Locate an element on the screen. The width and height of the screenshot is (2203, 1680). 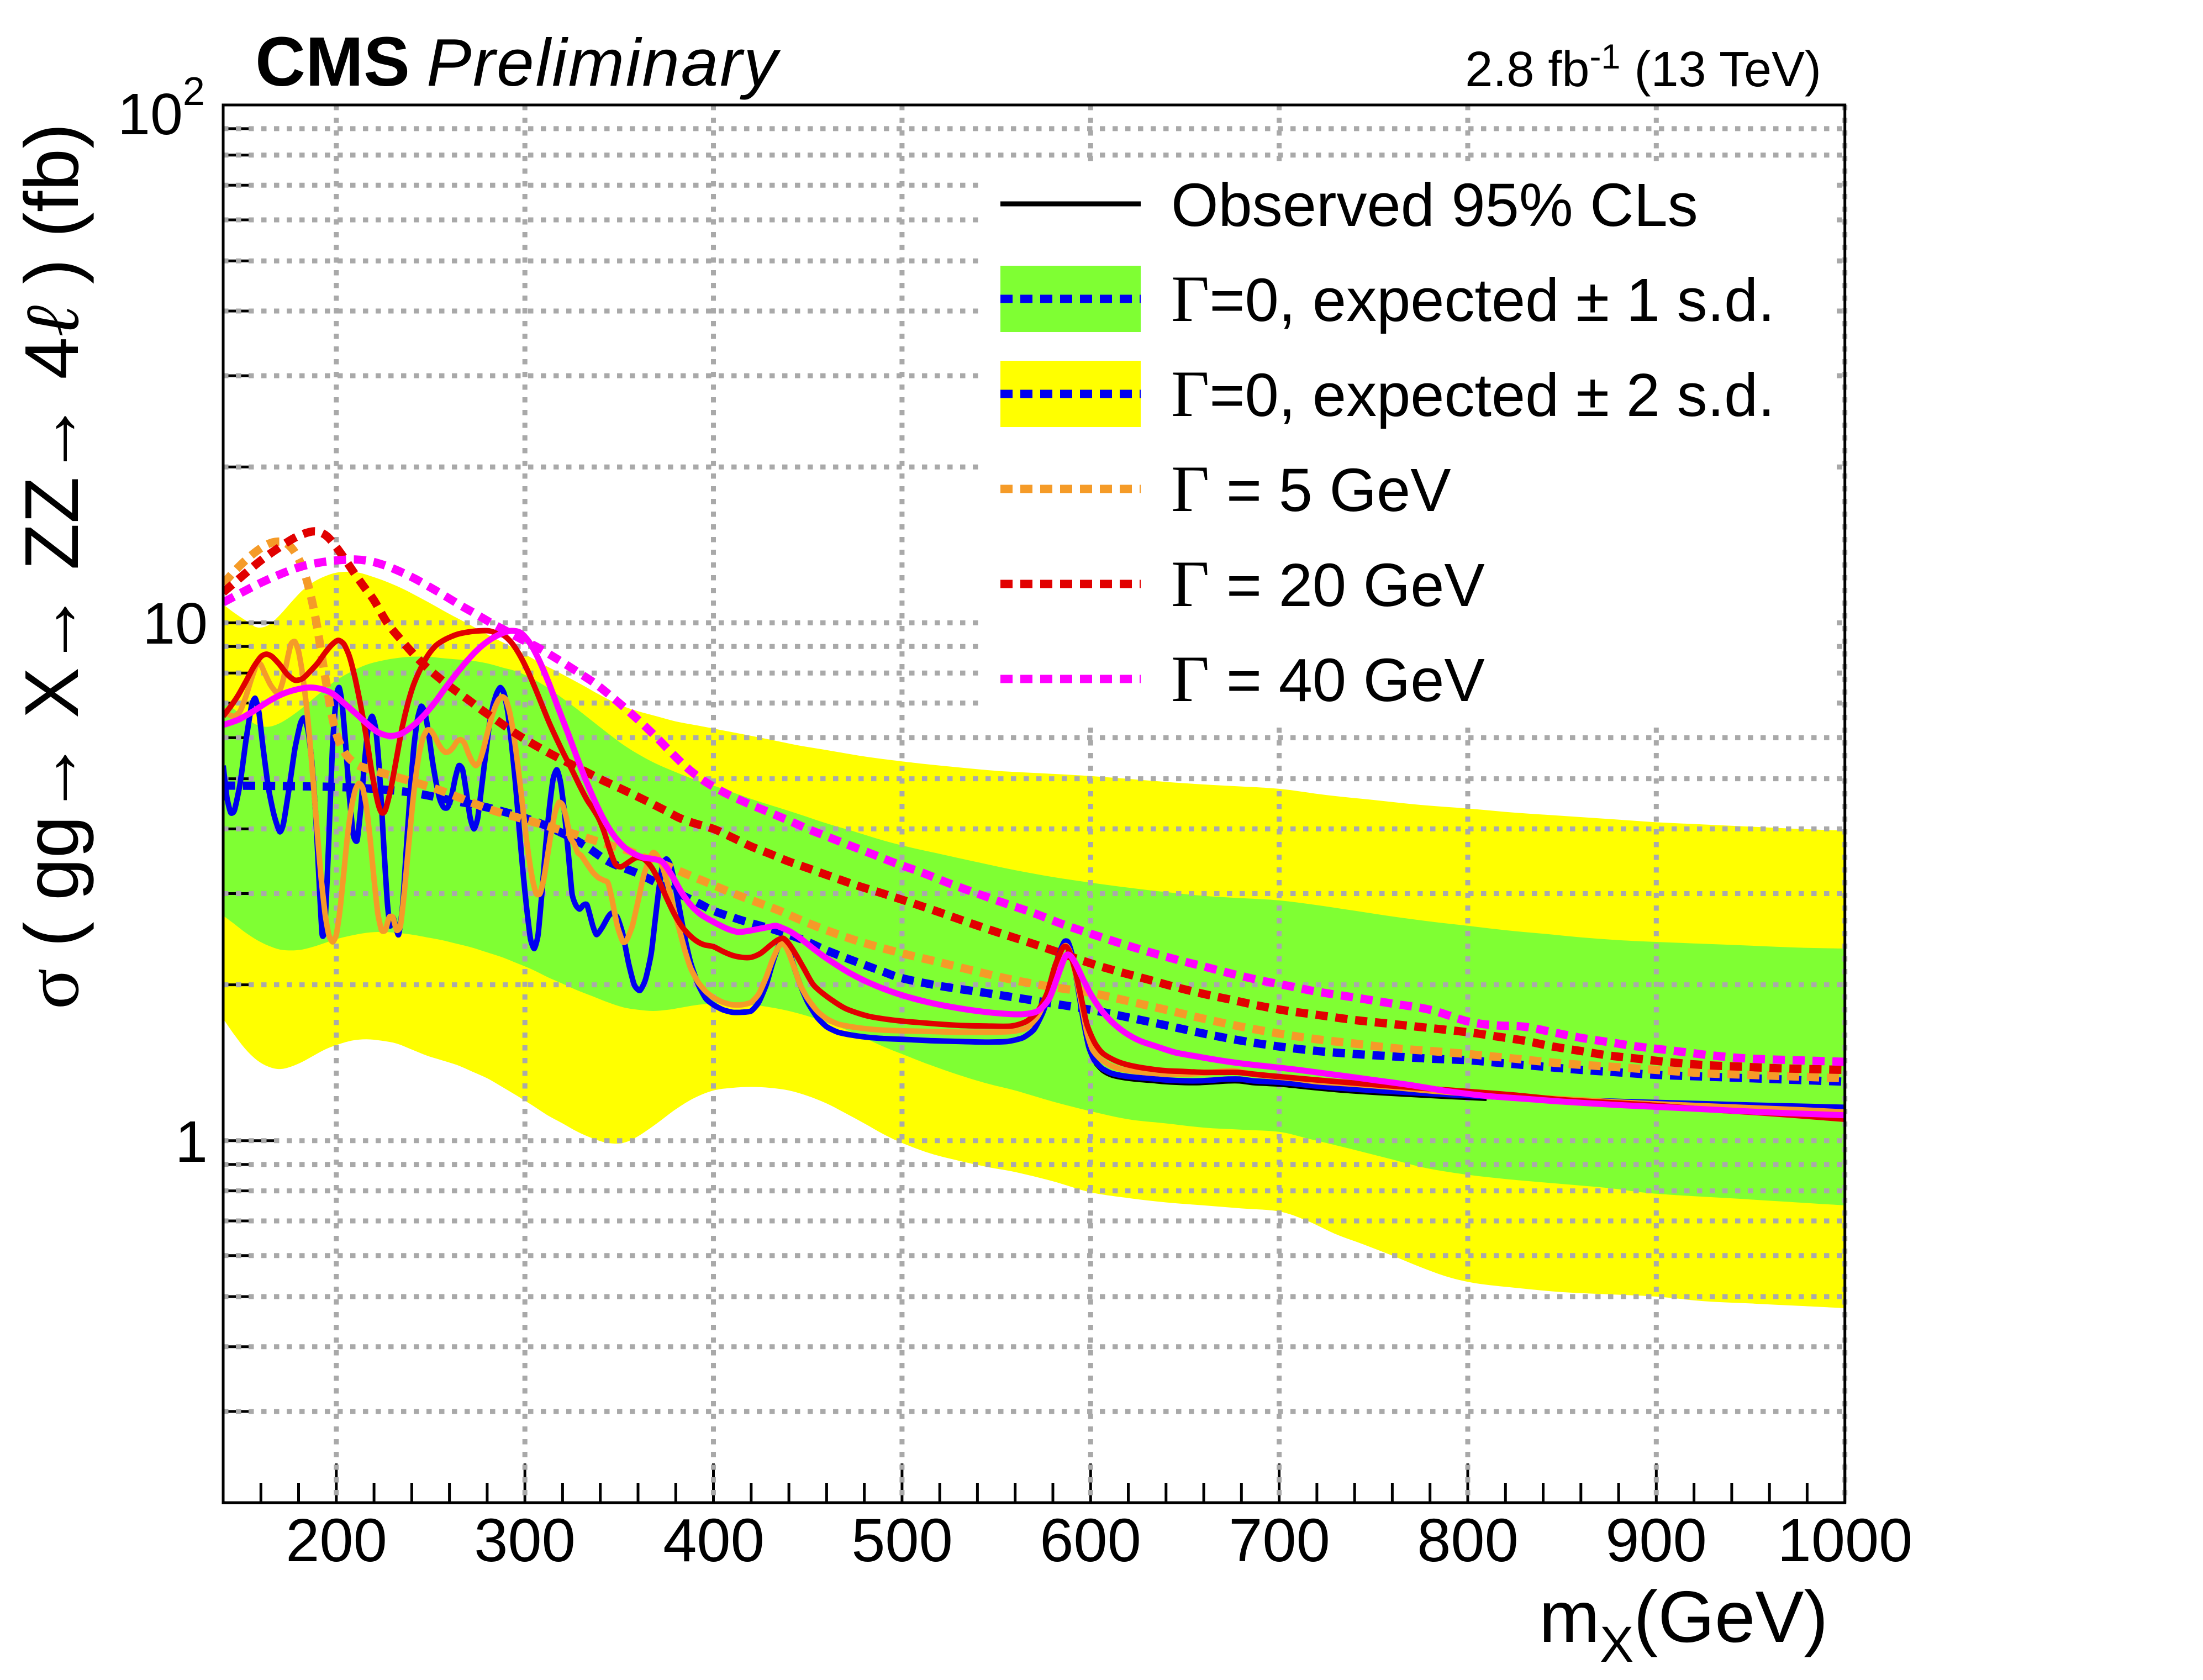
svg-text: Γ = 20 GeV is located at coordinates (1328, 583).